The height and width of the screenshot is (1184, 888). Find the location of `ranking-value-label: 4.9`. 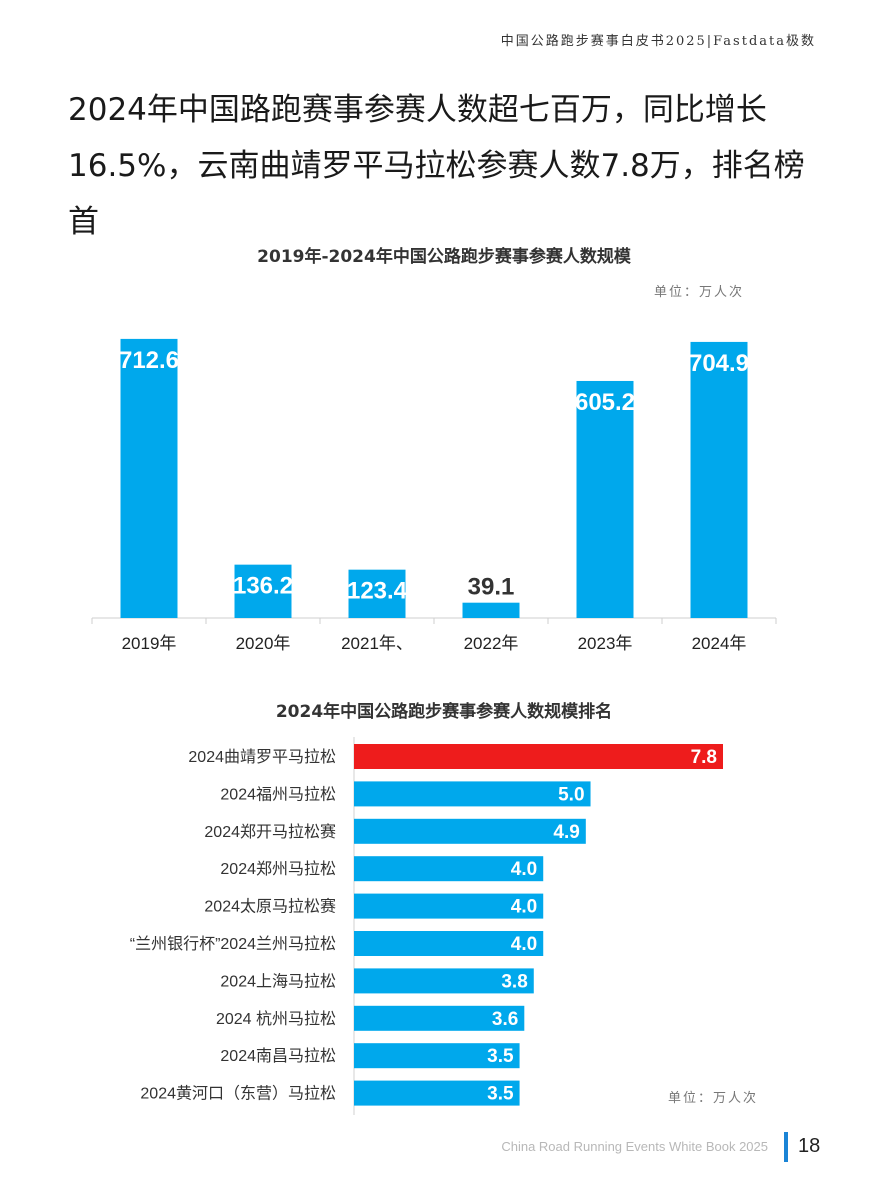

ranking-value-label: 4.9 is located at coordinates (566, 832).